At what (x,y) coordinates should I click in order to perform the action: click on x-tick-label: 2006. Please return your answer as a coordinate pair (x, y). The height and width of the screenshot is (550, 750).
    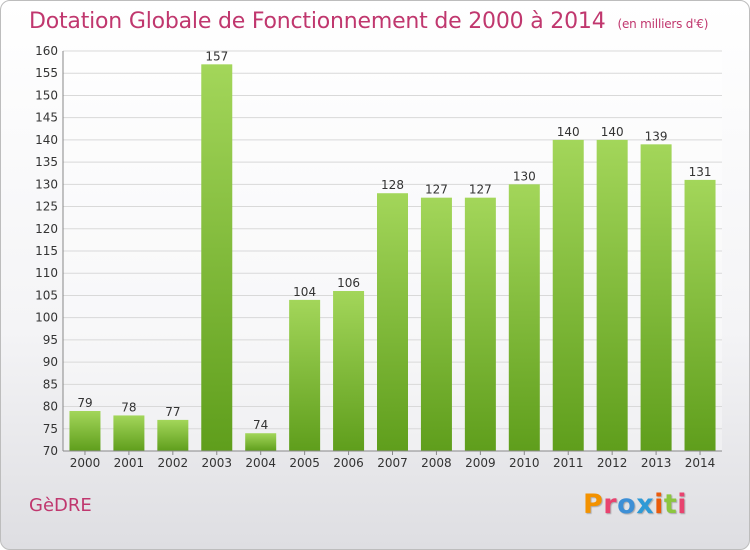
    Looking at the image, I should click on (348, 463).